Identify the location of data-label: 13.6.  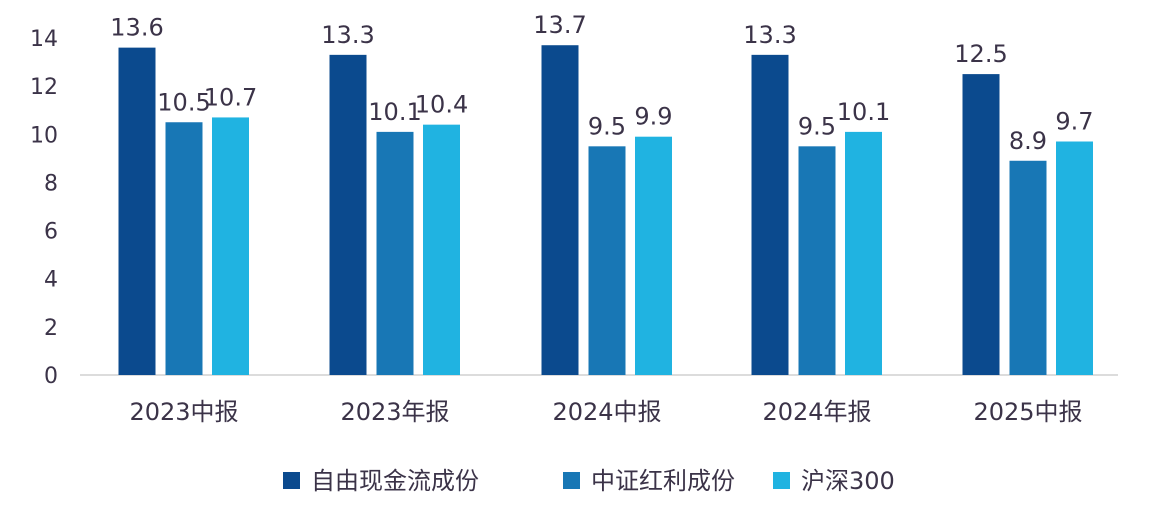
(136, 28).